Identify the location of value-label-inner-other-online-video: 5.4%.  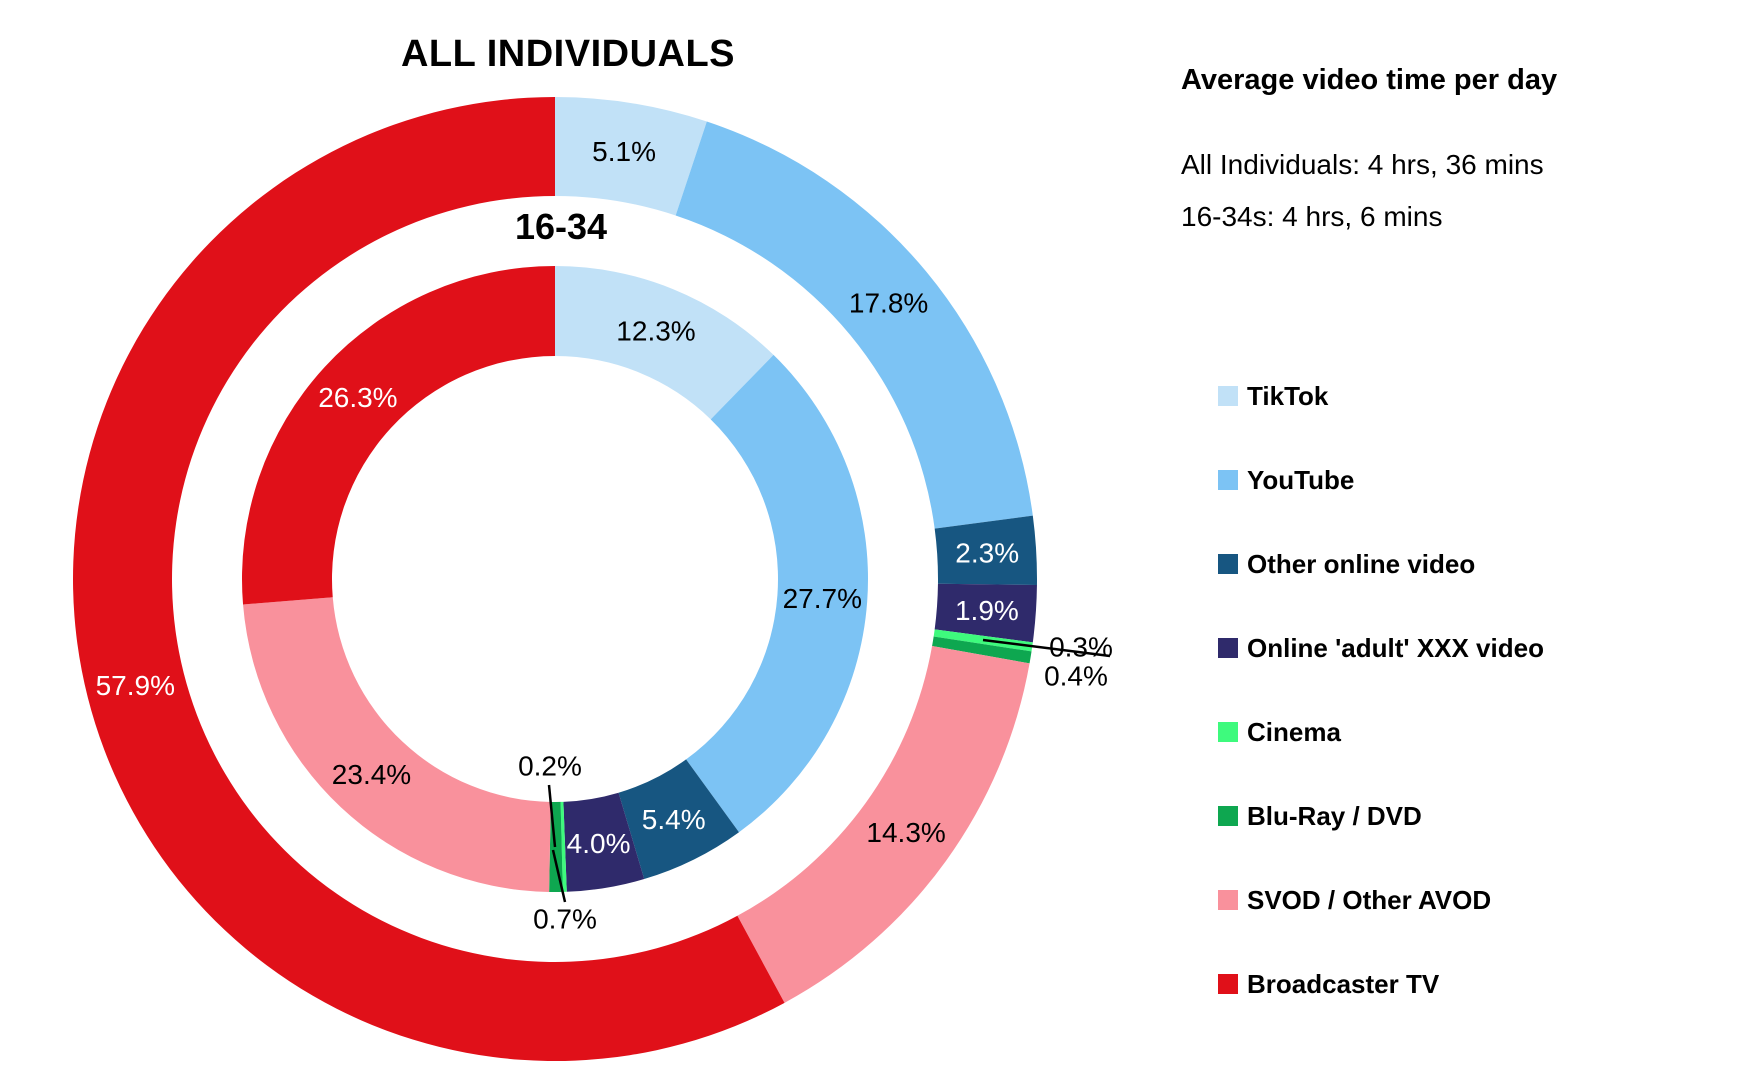
(674, 819).